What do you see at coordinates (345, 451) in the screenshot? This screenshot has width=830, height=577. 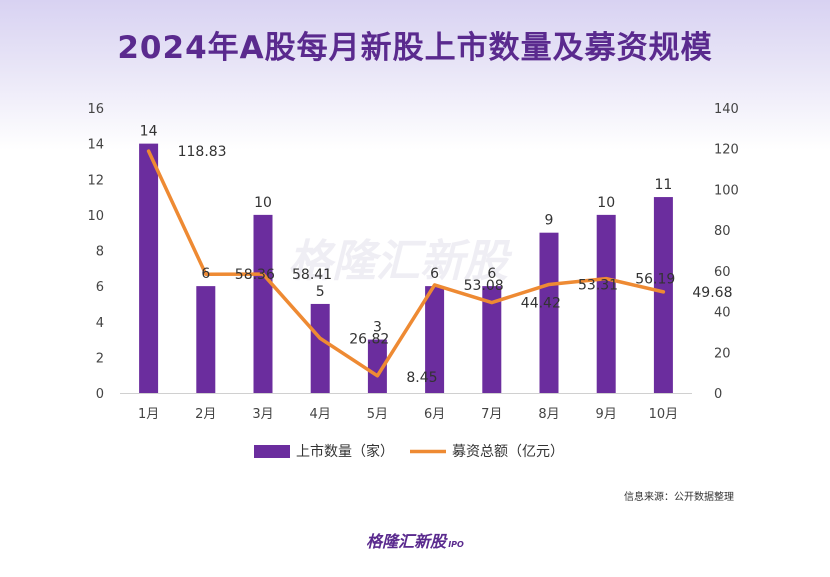 I see `legend-label-bar: 上市数量（家）` at bounding box center [345, 451].